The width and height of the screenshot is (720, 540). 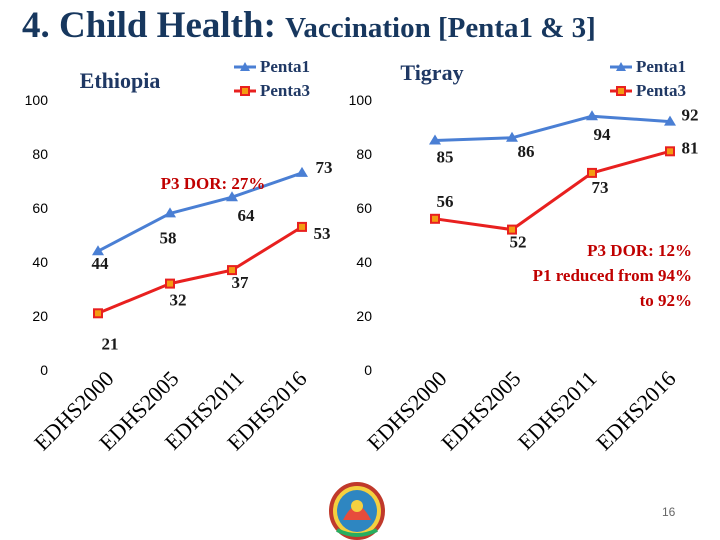 I want to click on data-label: 85, so click(x=445, y=157).